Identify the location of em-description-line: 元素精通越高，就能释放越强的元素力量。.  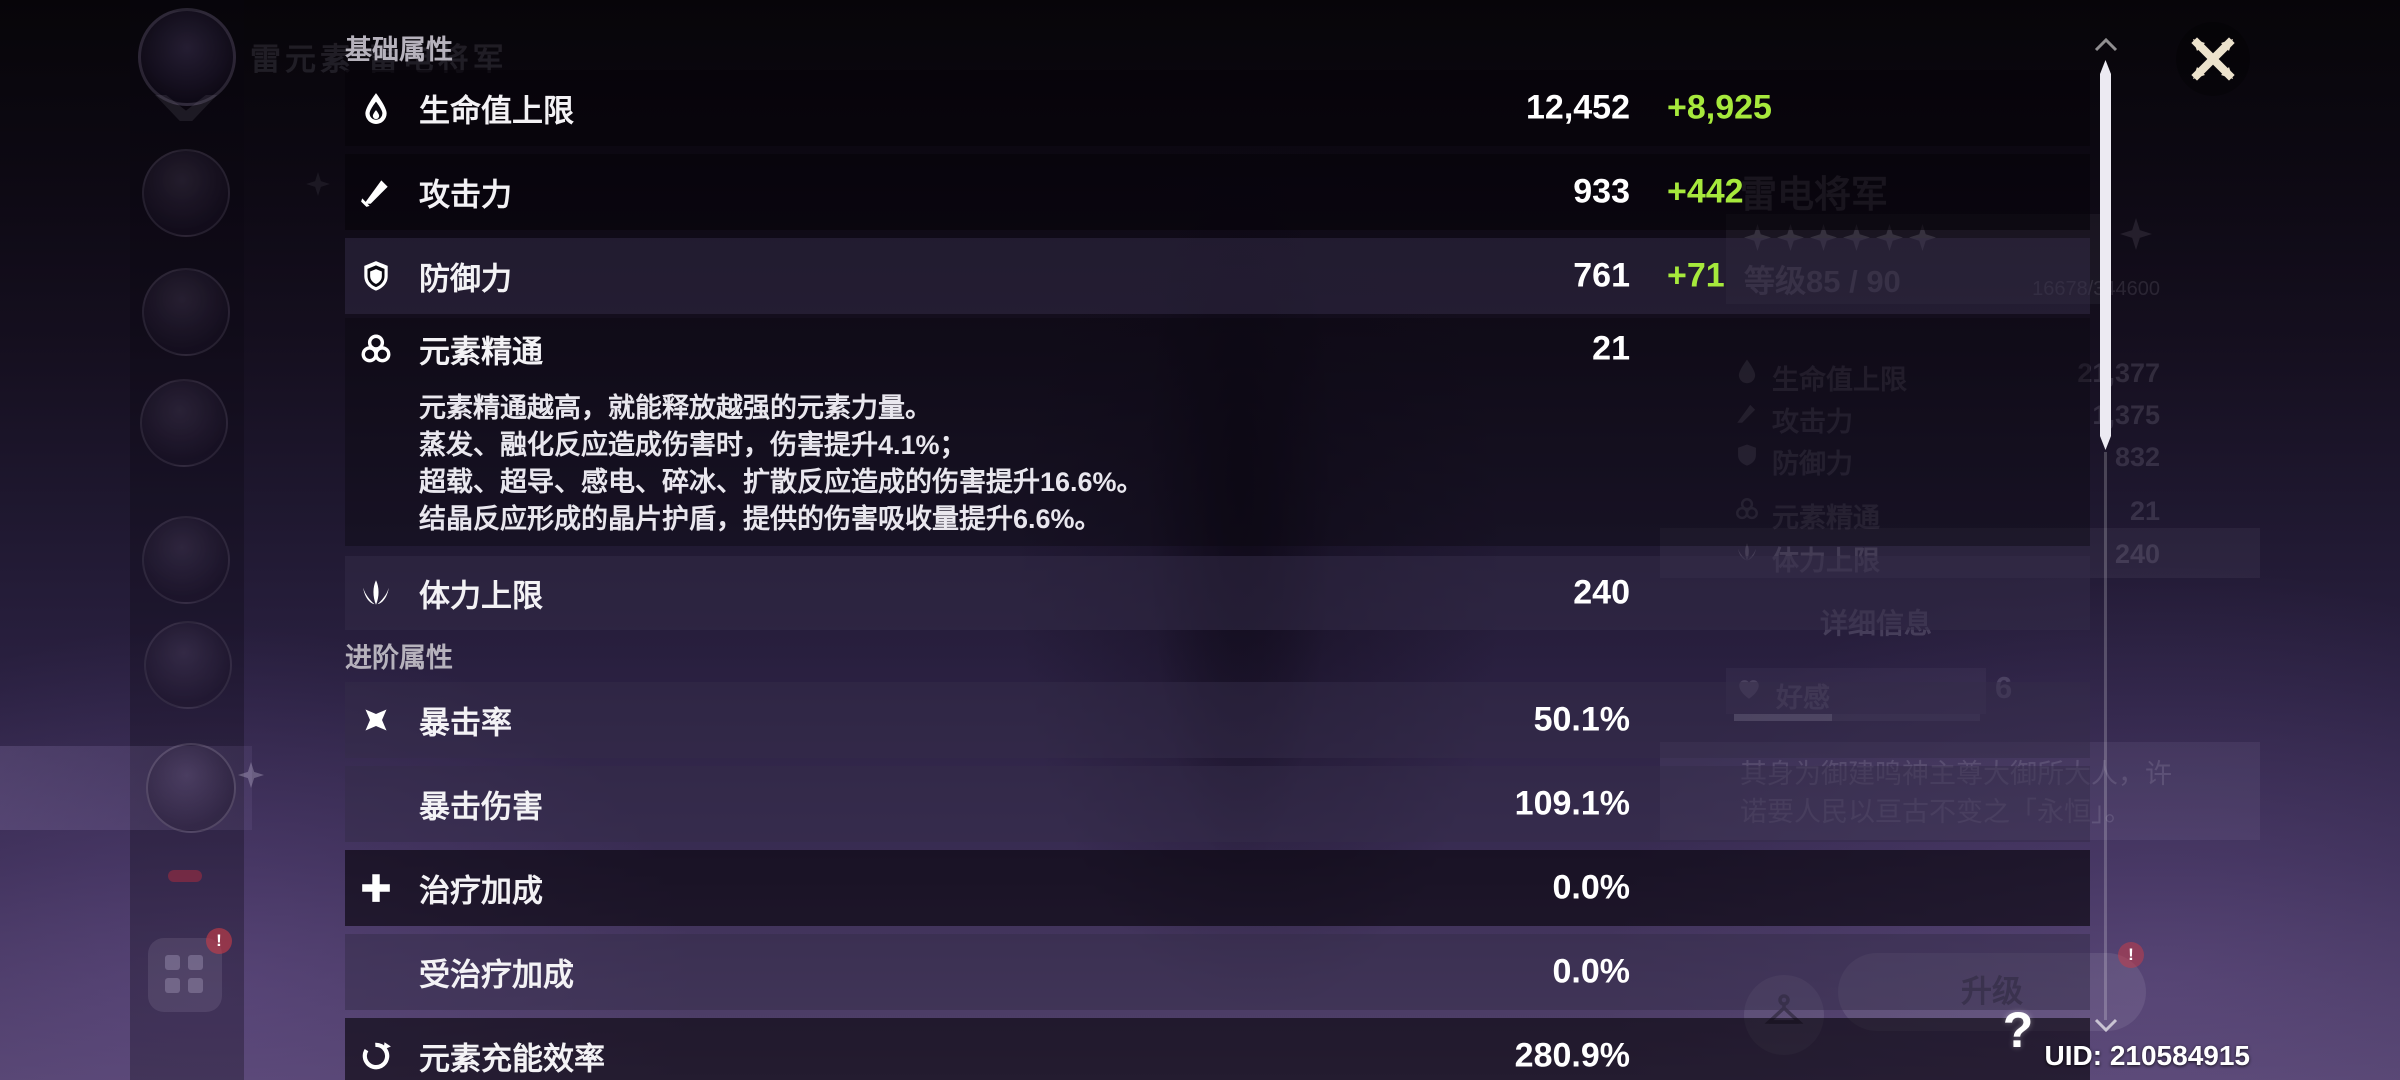
(675, 408).